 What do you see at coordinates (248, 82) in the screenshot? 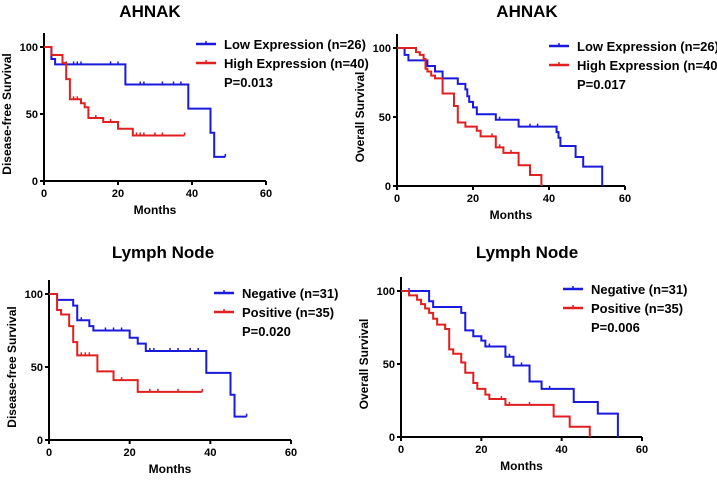
I see `p-value: P=0.013` at bounding box center [248, 82].